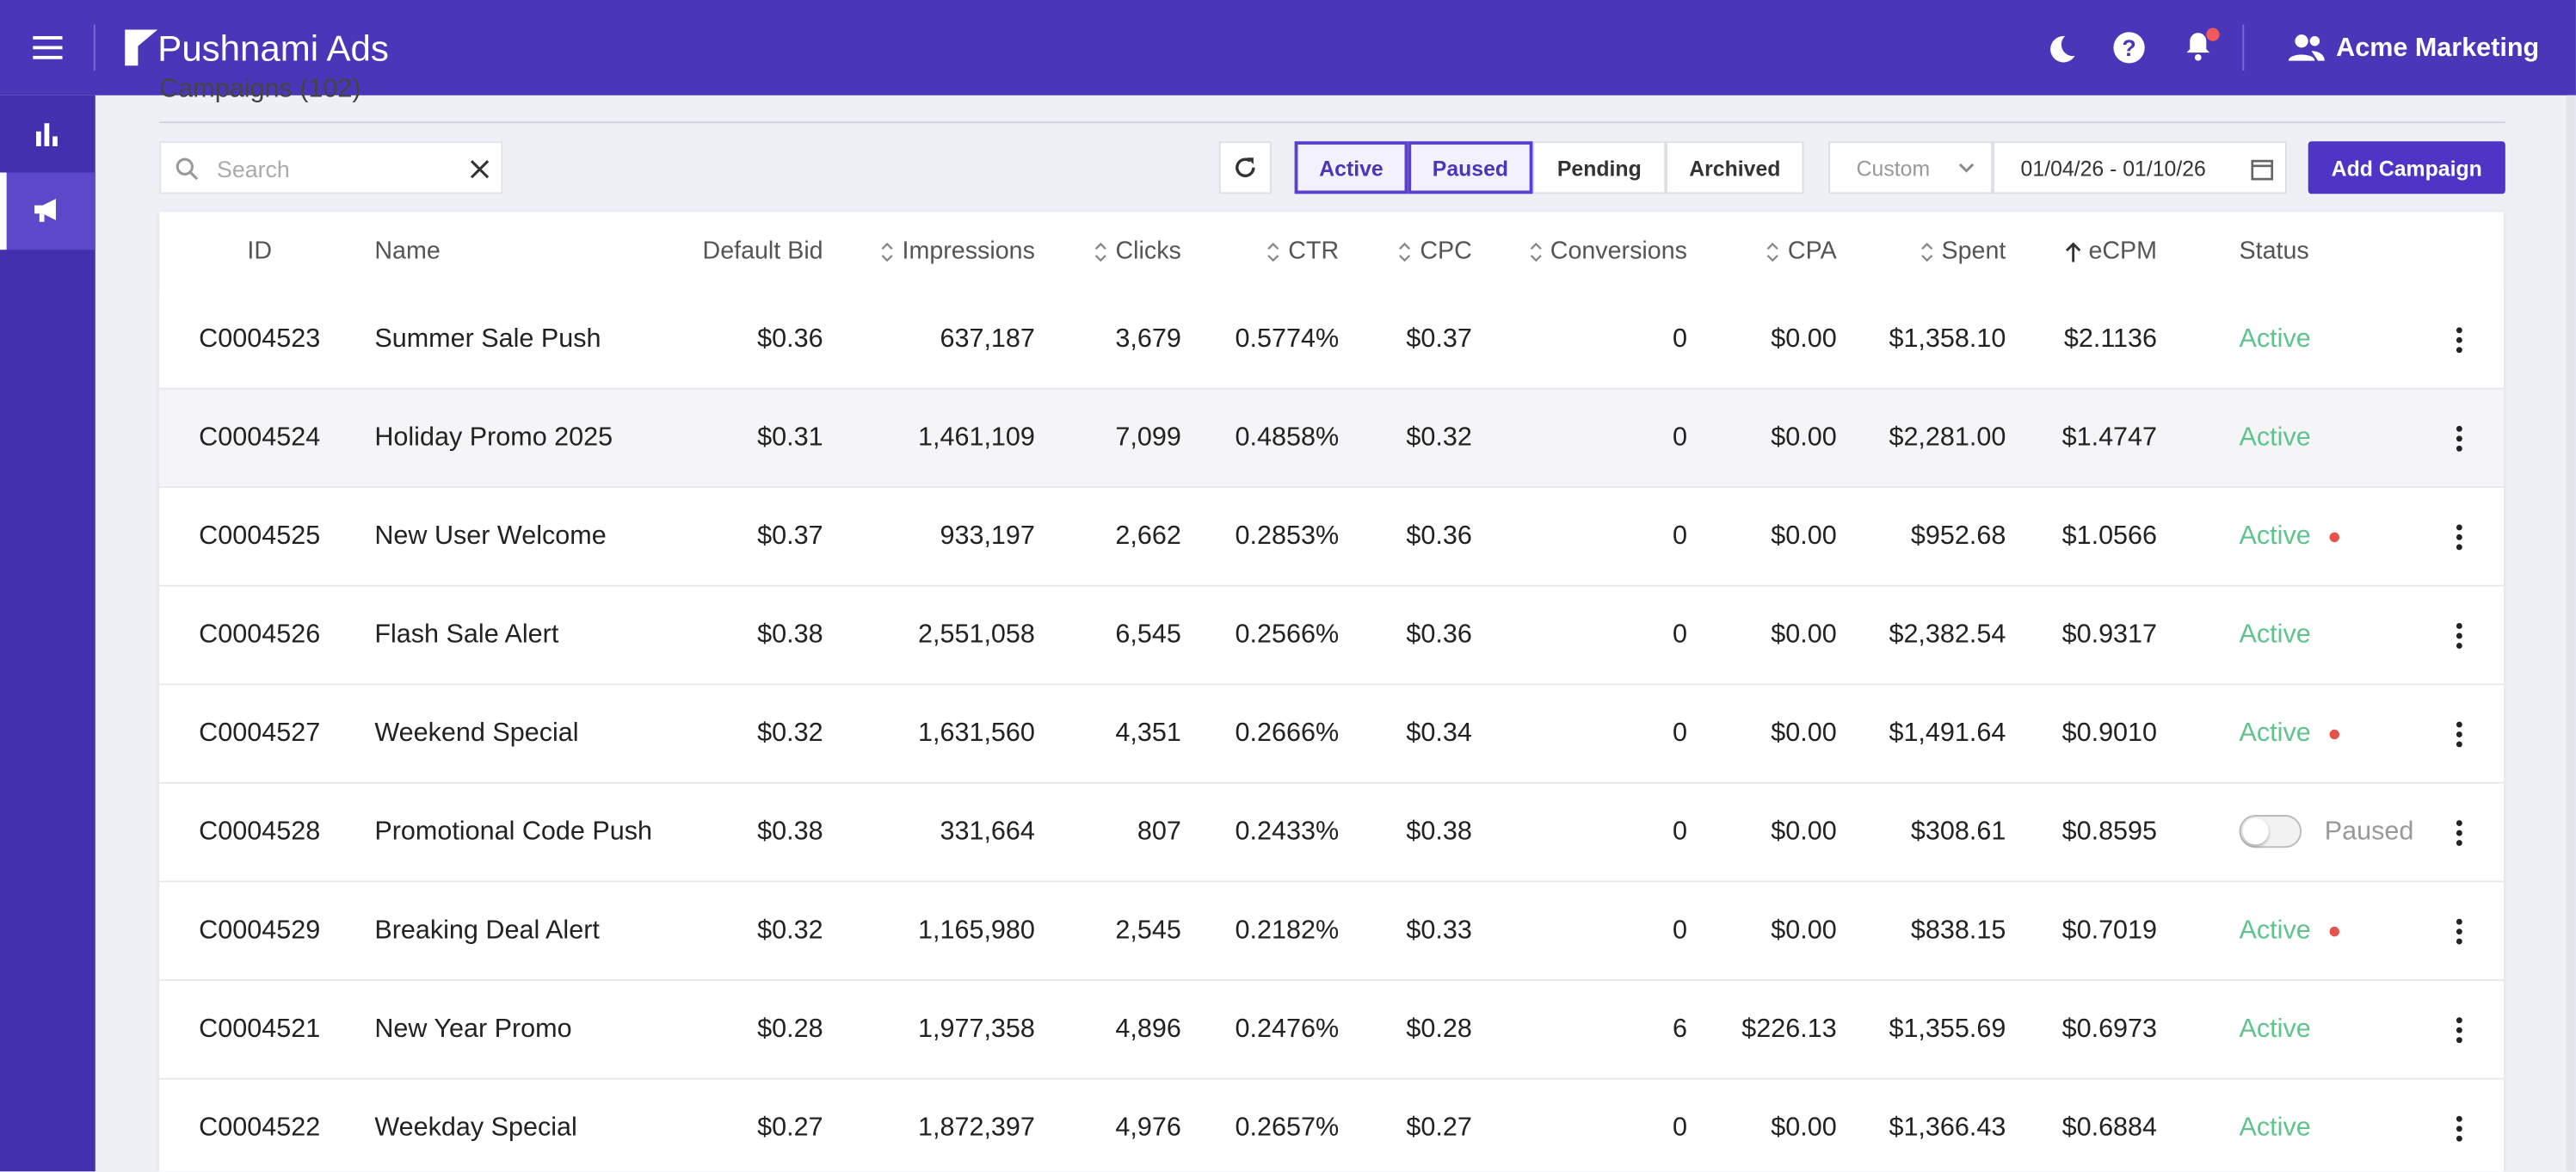 The height and width of the screenshot is (1172, 2576). I want to click on filter-button: Pending, so click(1599, 168).